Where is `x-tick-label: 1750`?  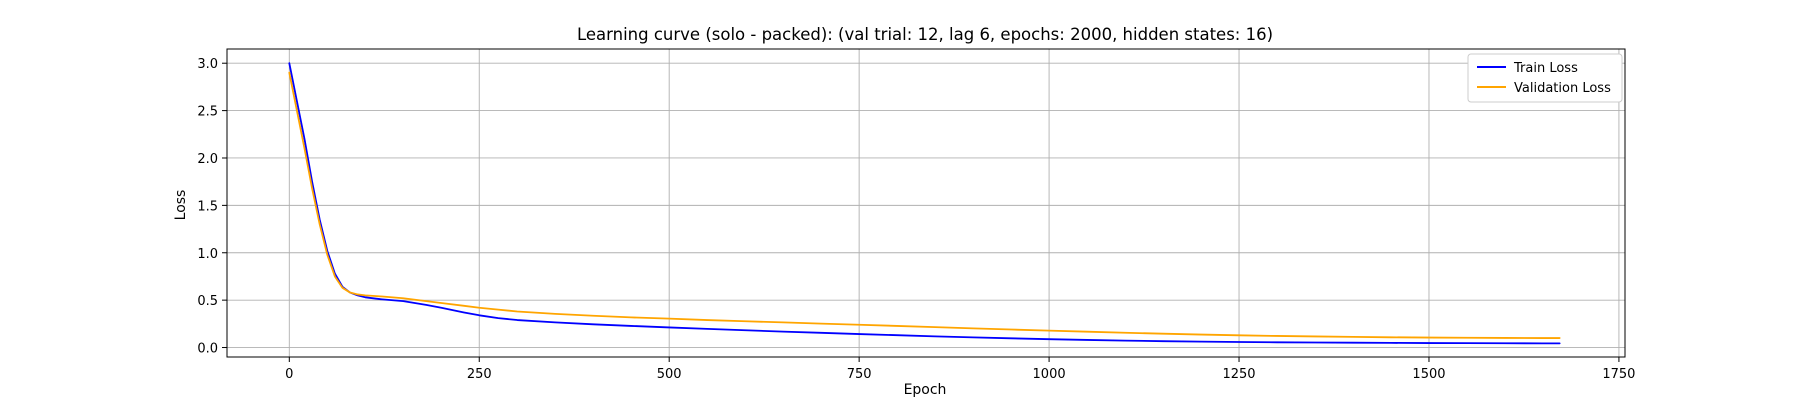 x-tick-label: 1750 is located at coordinates (1618, 374).